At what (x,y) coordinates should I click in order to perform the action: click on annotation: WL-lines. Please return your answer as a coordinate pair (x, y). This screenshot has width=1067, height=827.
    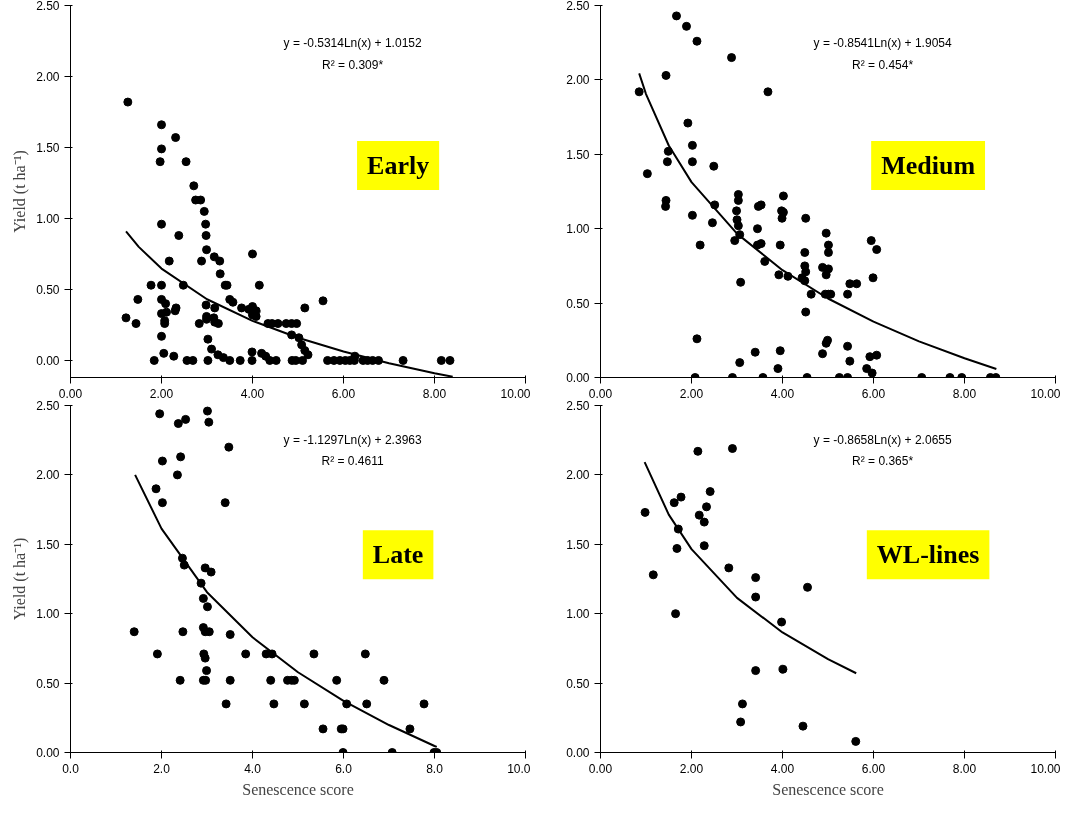
    Looking at the image, I should click on (928, 555).